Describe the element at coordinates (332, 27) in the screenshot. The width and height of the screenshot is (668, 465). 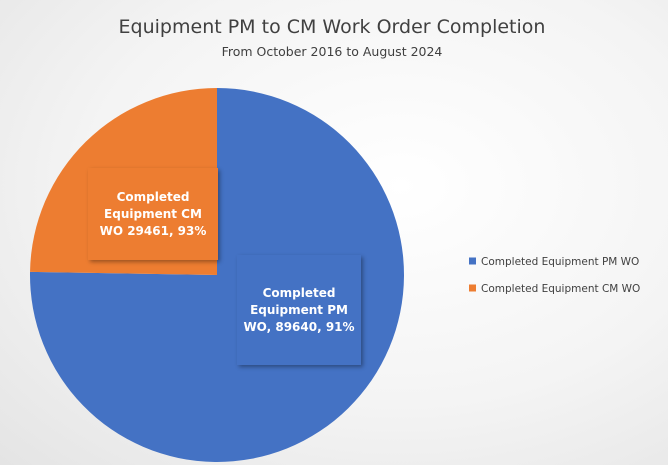
I see `chart-title: Equipment PM to CM Work Order Completion` at that location.